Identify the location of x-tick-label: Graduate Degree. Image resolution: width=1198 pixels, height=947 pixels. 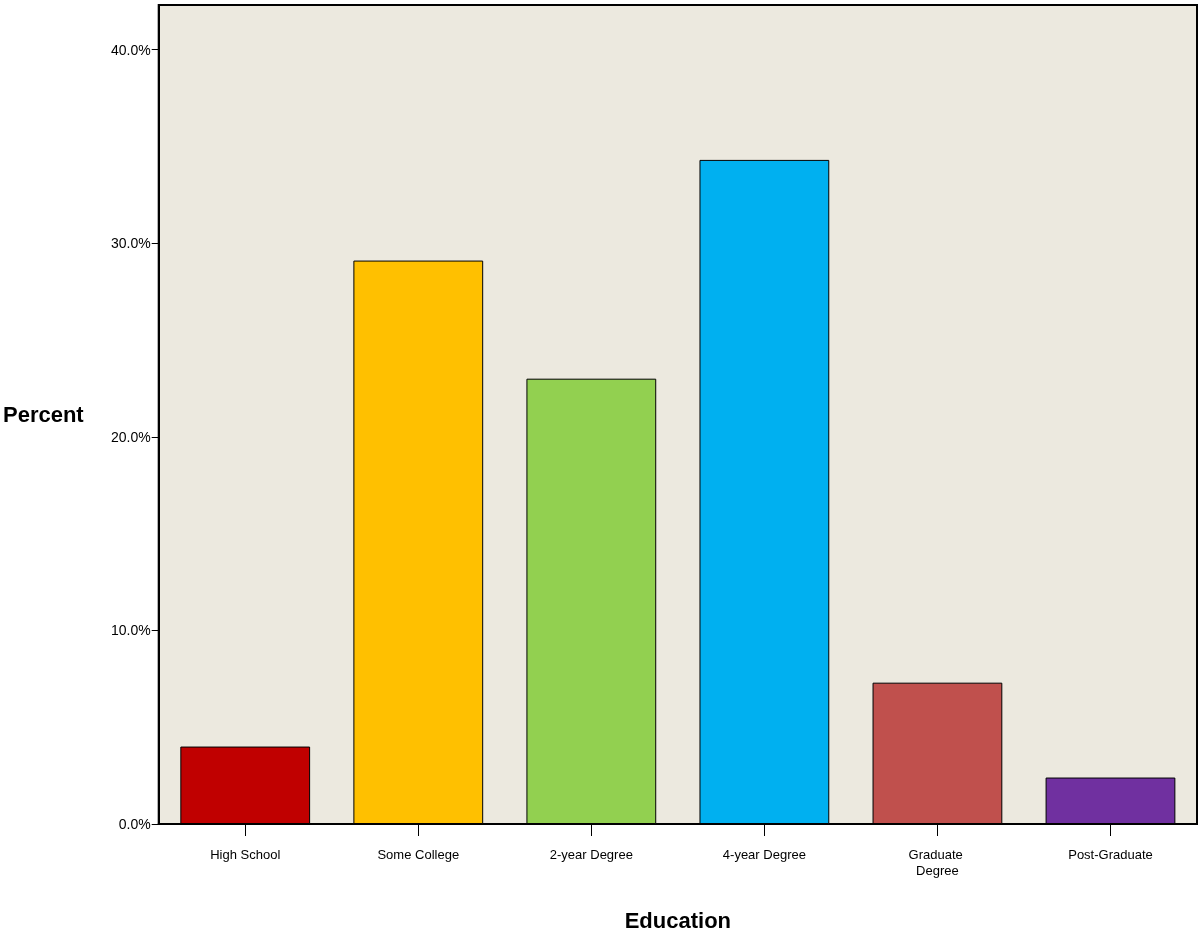
(937, 862).